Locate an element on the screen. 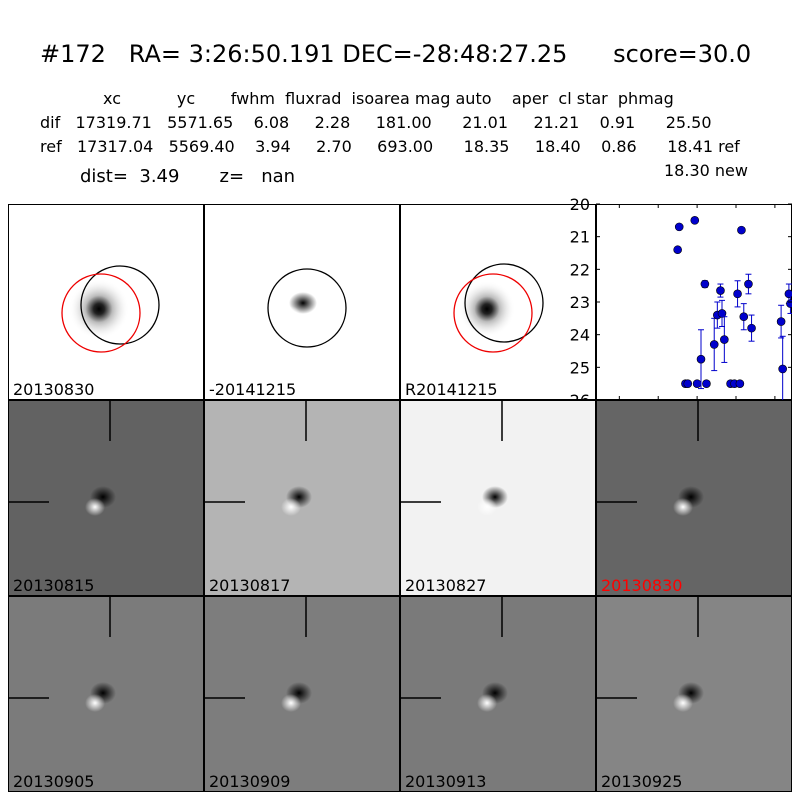  table-row-new: 18.30 new is located at coordinates (706, 170).